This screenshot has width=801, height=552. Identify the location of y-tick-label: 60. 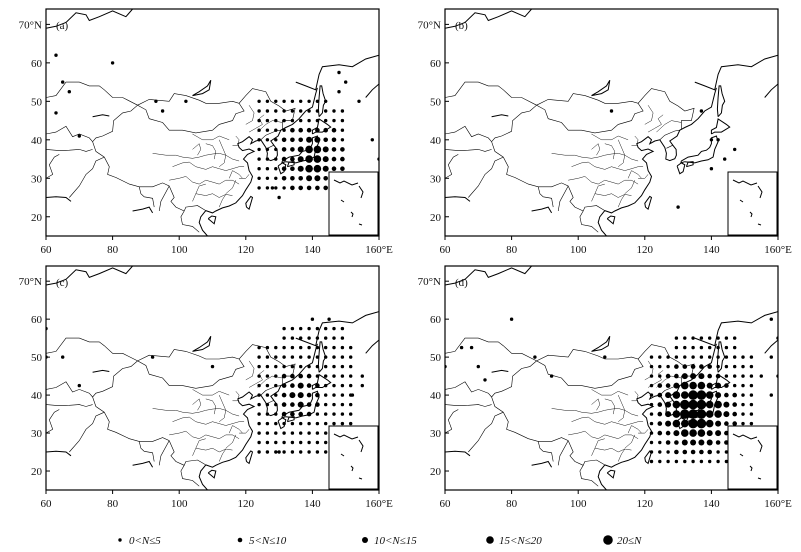
(436, 320).